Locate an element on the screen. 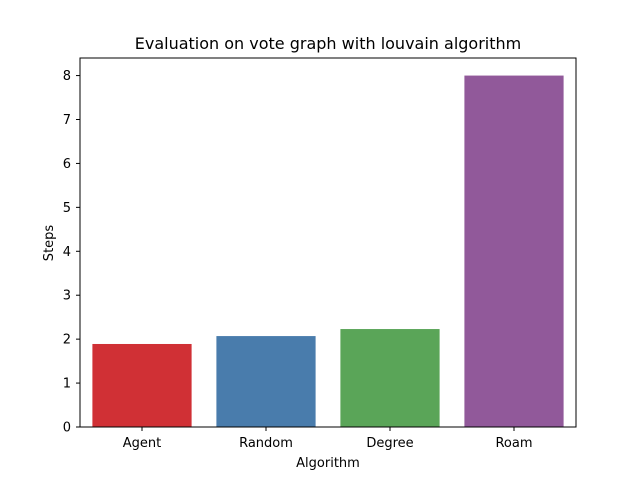 The image size is (640, 480). x-tick-label: Degree is located at coordinates (389, 443).